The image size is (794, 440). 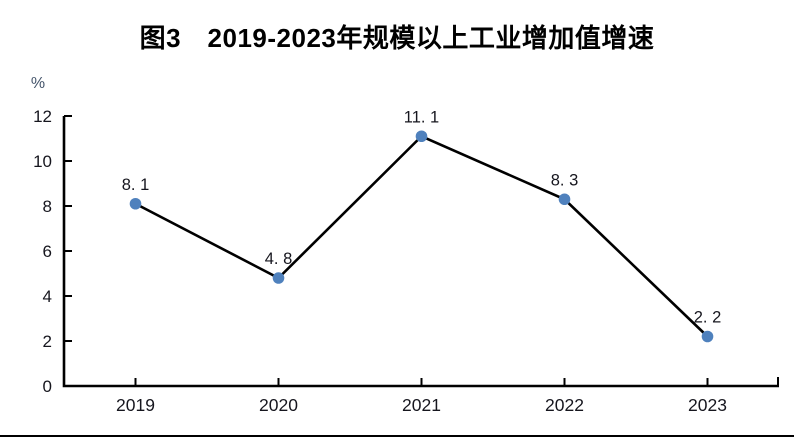 I want to click on point-label: 8. 1, so click(x=136, y=185).